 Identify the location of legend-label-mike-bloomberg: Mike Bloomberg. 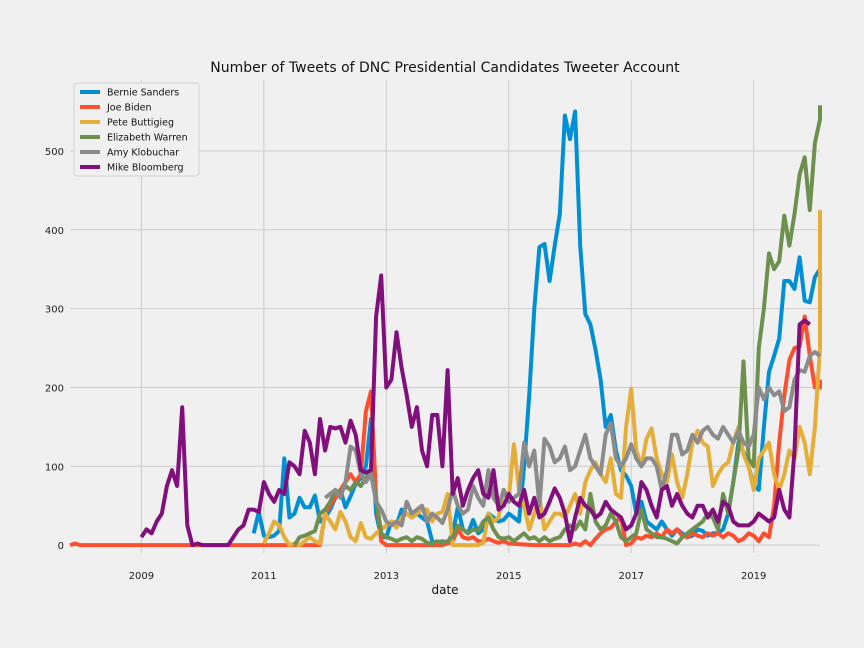
(145, 168).